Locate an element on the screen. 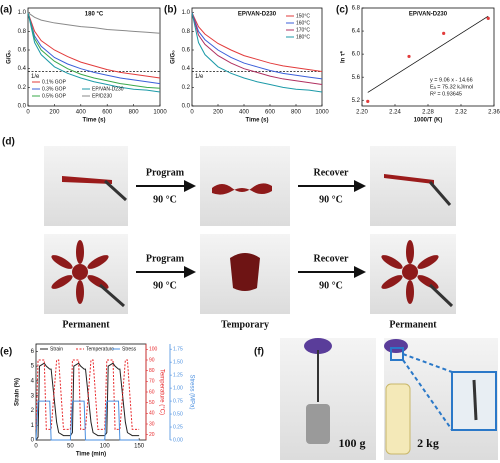  legend-label: 150°C is located at coordinates (303, 16).